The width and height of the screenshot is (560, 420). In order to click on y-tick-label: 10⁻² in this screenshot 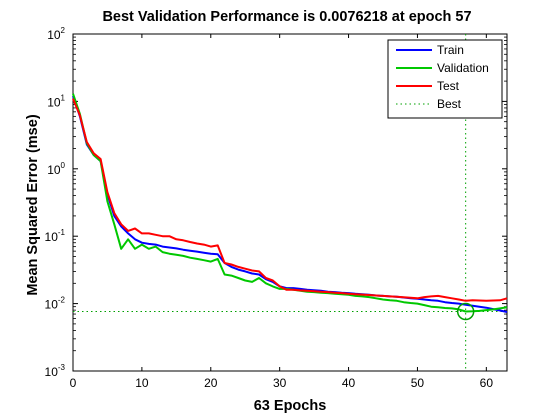, I will do `click(55, 304)`.